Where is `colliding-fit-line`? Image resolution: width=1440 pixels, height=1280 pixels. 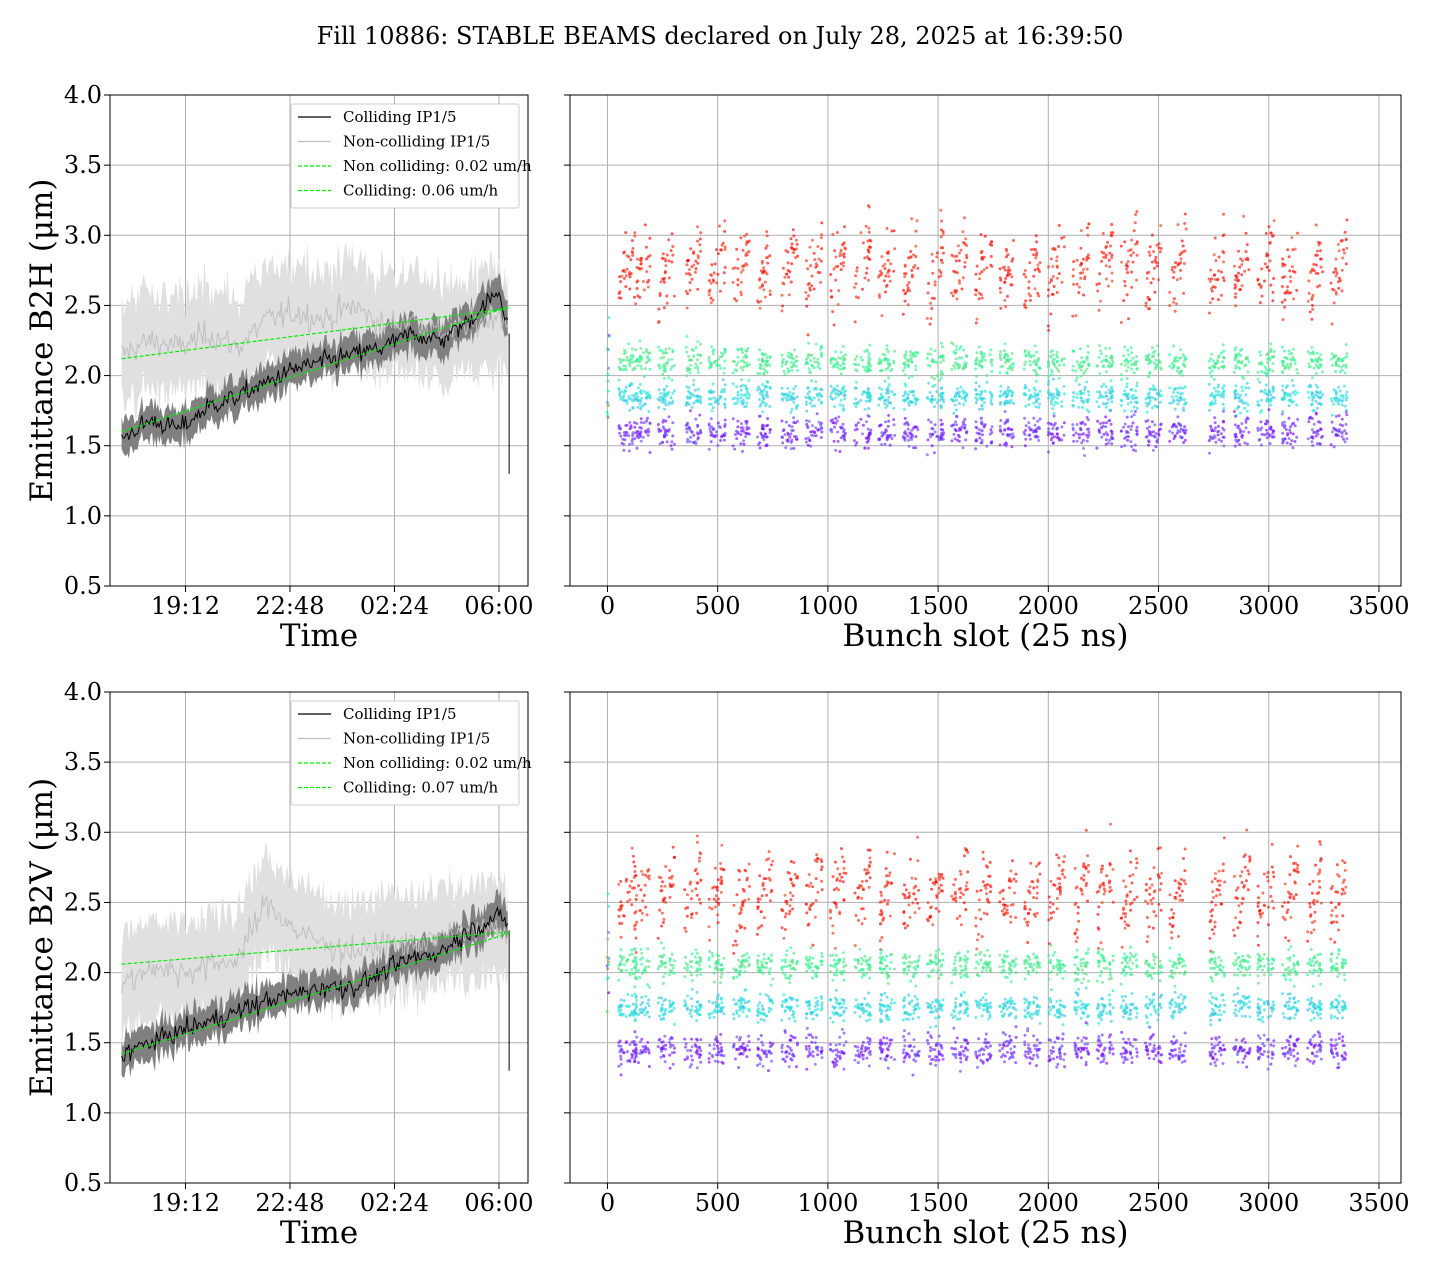 colliding-fit-line is located at coordinates (315, 369).